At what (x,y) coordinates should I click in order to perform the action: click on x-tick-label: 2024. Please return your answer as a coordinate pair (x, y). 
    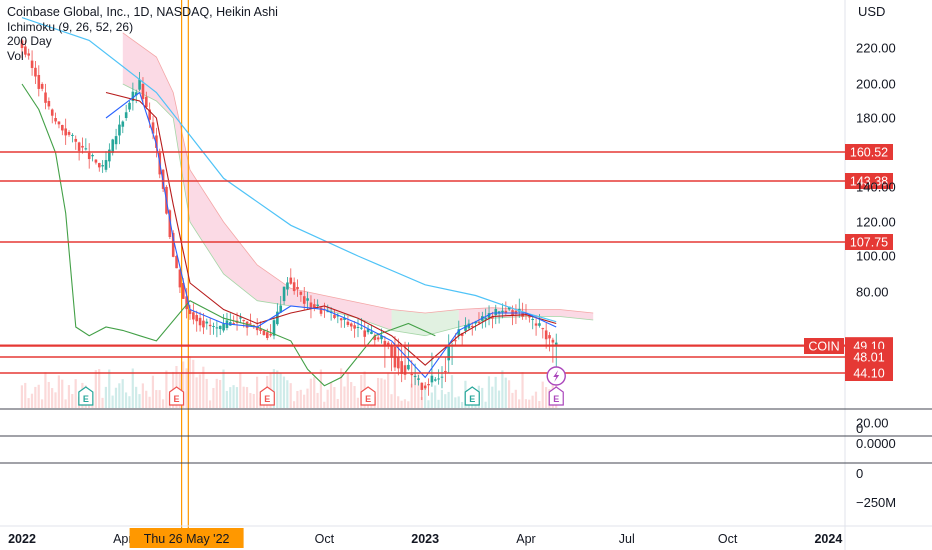
    Looking at the image, I should click on (828, 539).